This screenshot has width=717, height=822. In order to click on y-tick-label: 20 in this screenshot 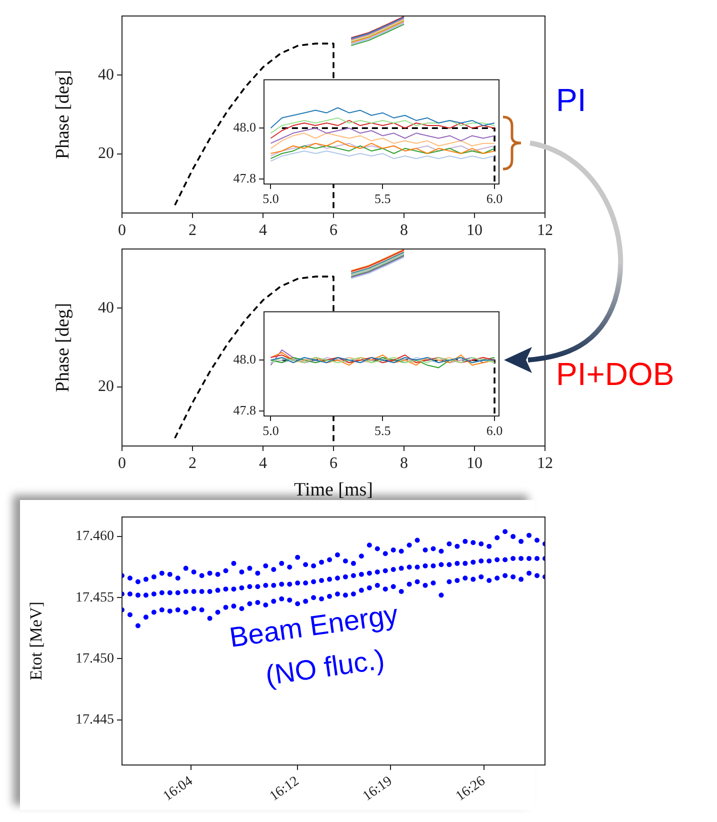, I will do `click(106, 153)`.